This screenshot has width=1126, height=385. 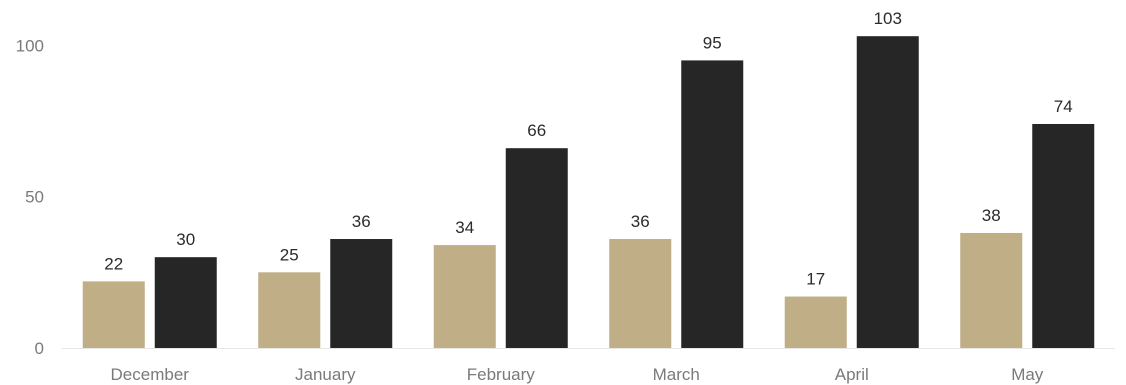 What do you see at coordinates (185, 239) in the screenshot?
I see `data-label: 30` at bounding box center [185, 239].